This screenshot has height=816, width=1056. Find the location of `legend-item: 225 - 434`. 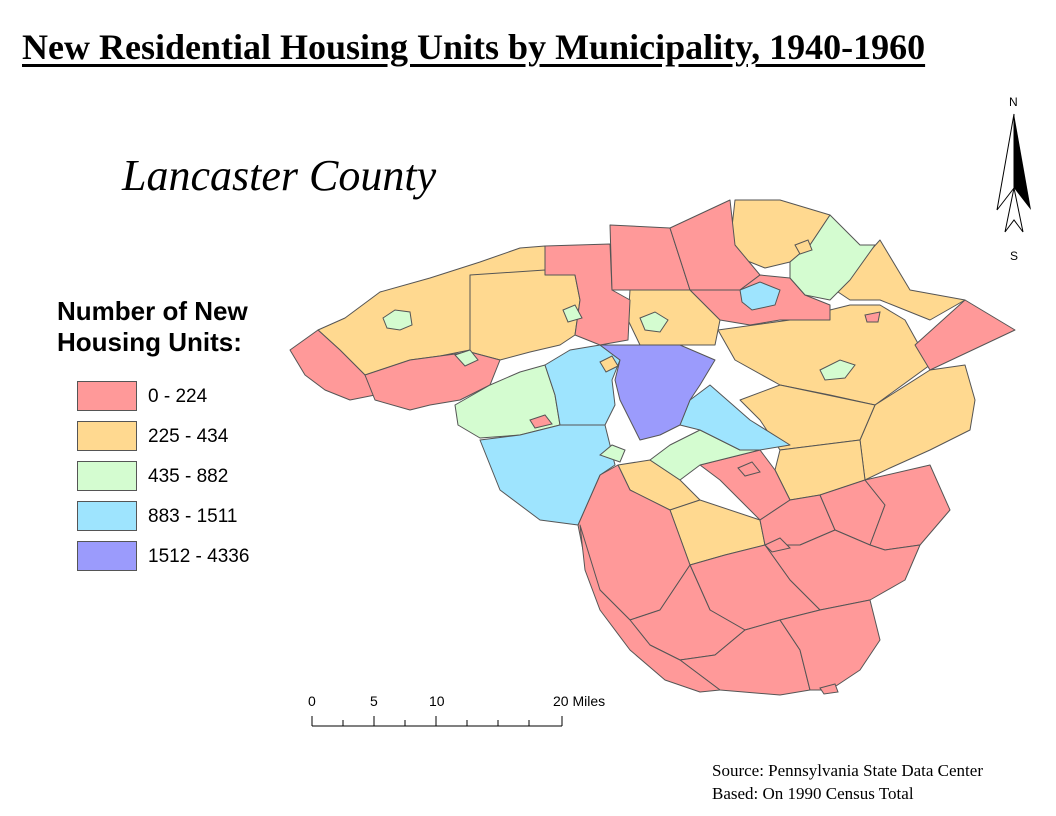

legend-item: 225 - 434 is located at coordinates (187, 441).